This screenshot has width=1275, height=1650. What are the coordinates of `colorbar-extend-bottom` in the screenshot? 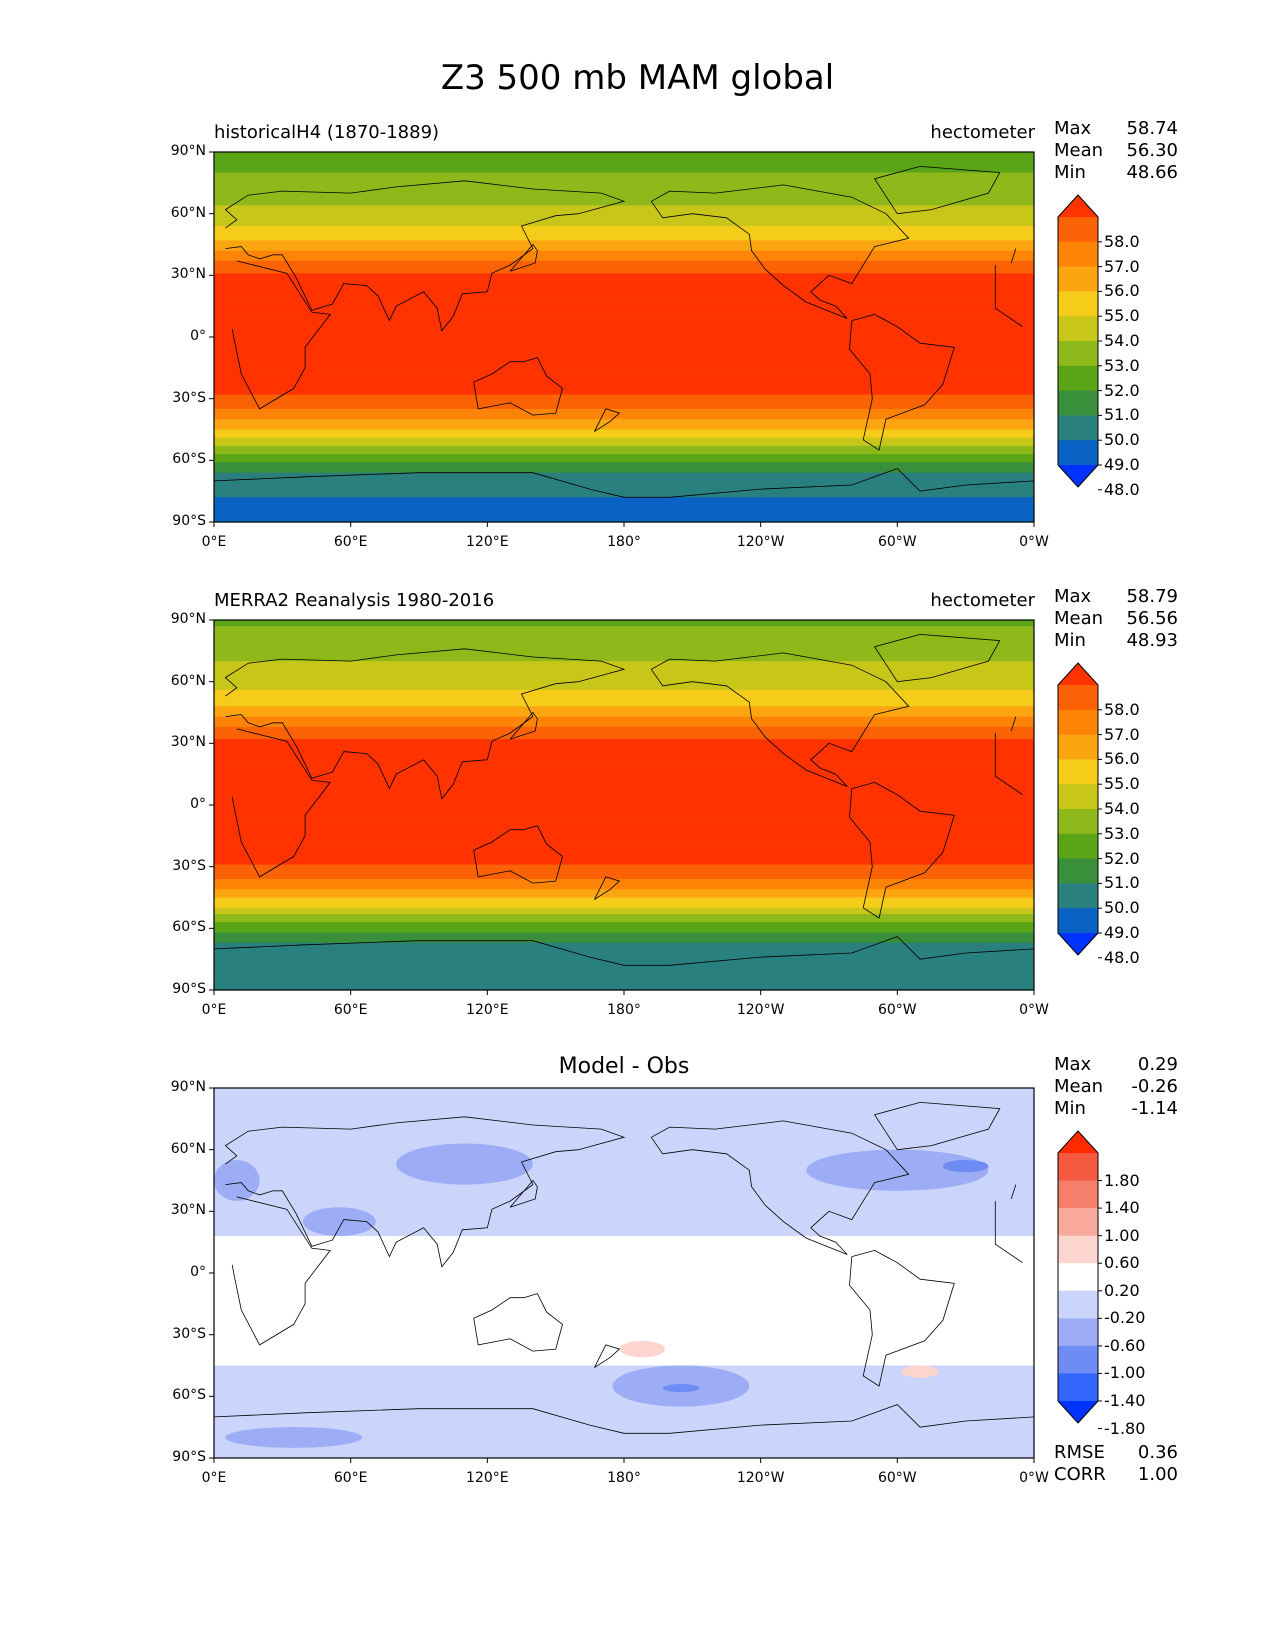 It's located at (1078, 476).